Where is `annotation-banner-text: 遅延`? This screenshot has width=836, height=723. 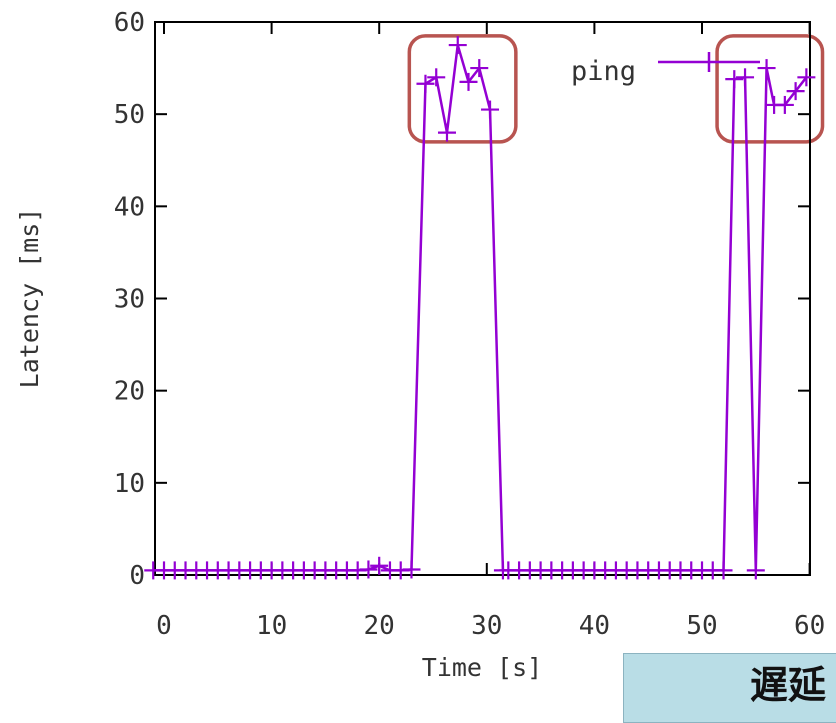
annotation-banner-text: 遅延 is located at coordinates (788, 685).